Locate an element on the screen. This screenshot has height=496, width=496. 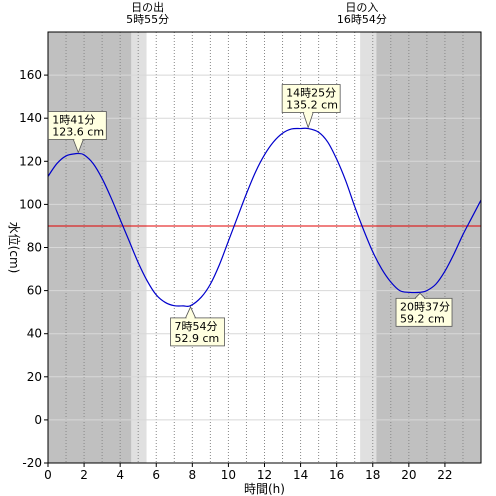
annotation-time: 7時54分 is located at coordinates (196, 326).